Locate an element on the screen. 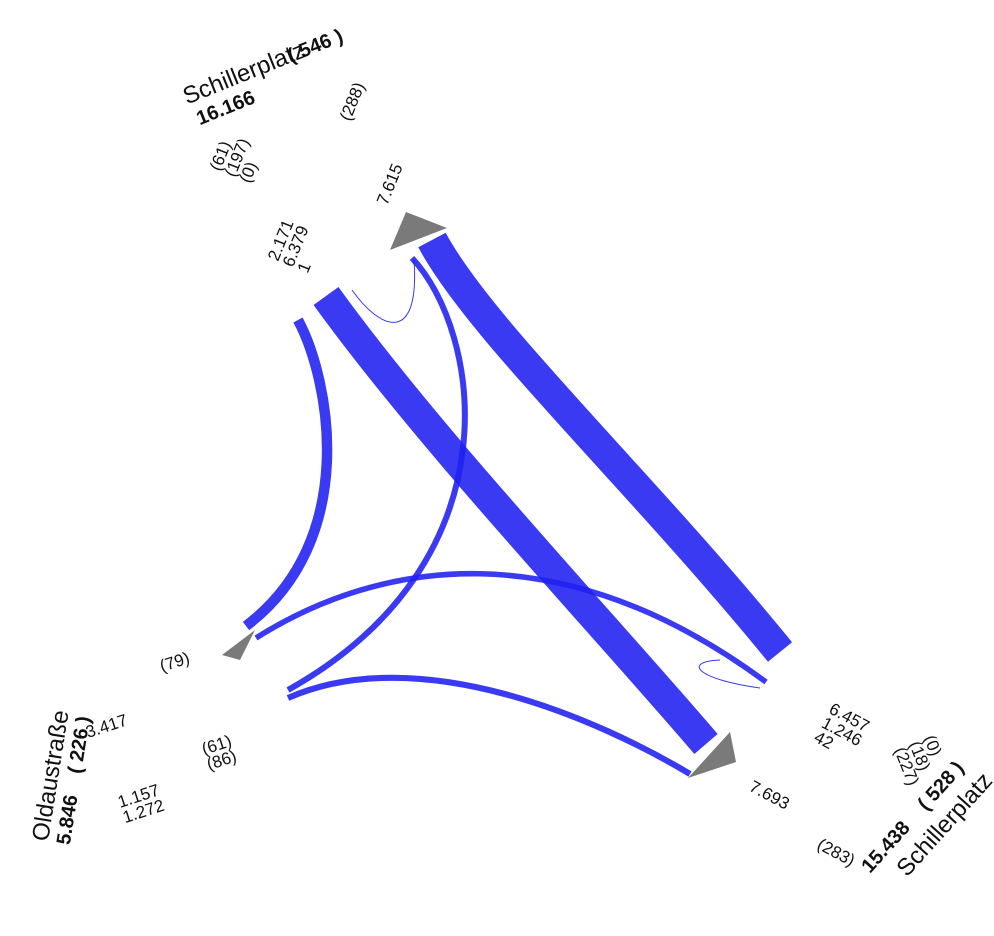 The image size is (994, 936). south-arm-header: 15.438 ( 528 ) Schillerplatz is located at coordinates (925, 819).